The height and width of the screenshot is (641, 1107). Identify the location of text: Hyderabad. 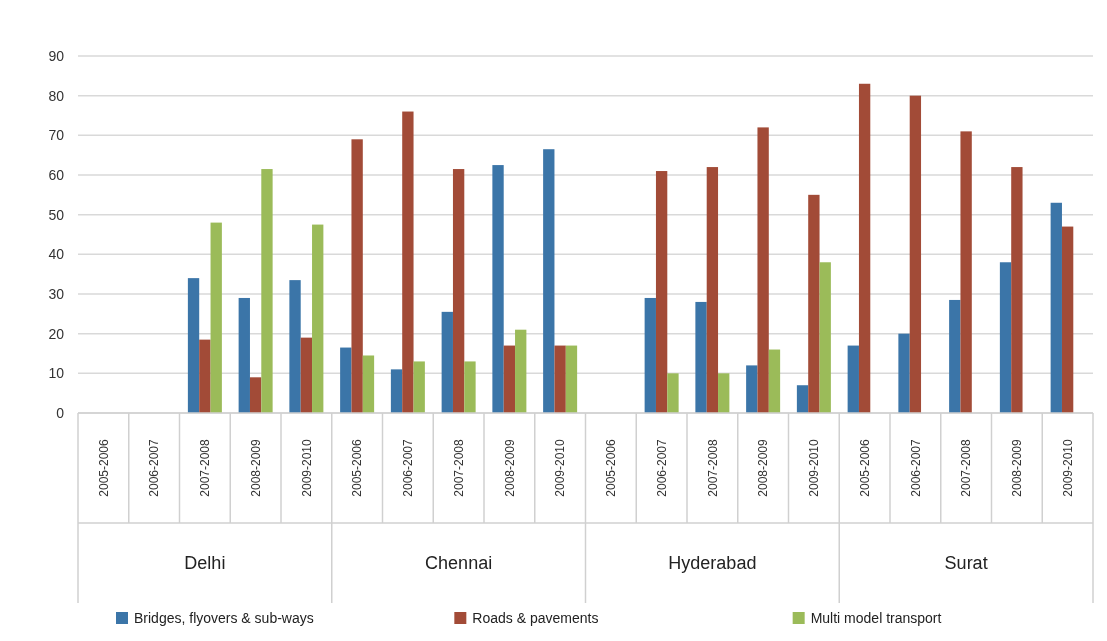
(712, 563).